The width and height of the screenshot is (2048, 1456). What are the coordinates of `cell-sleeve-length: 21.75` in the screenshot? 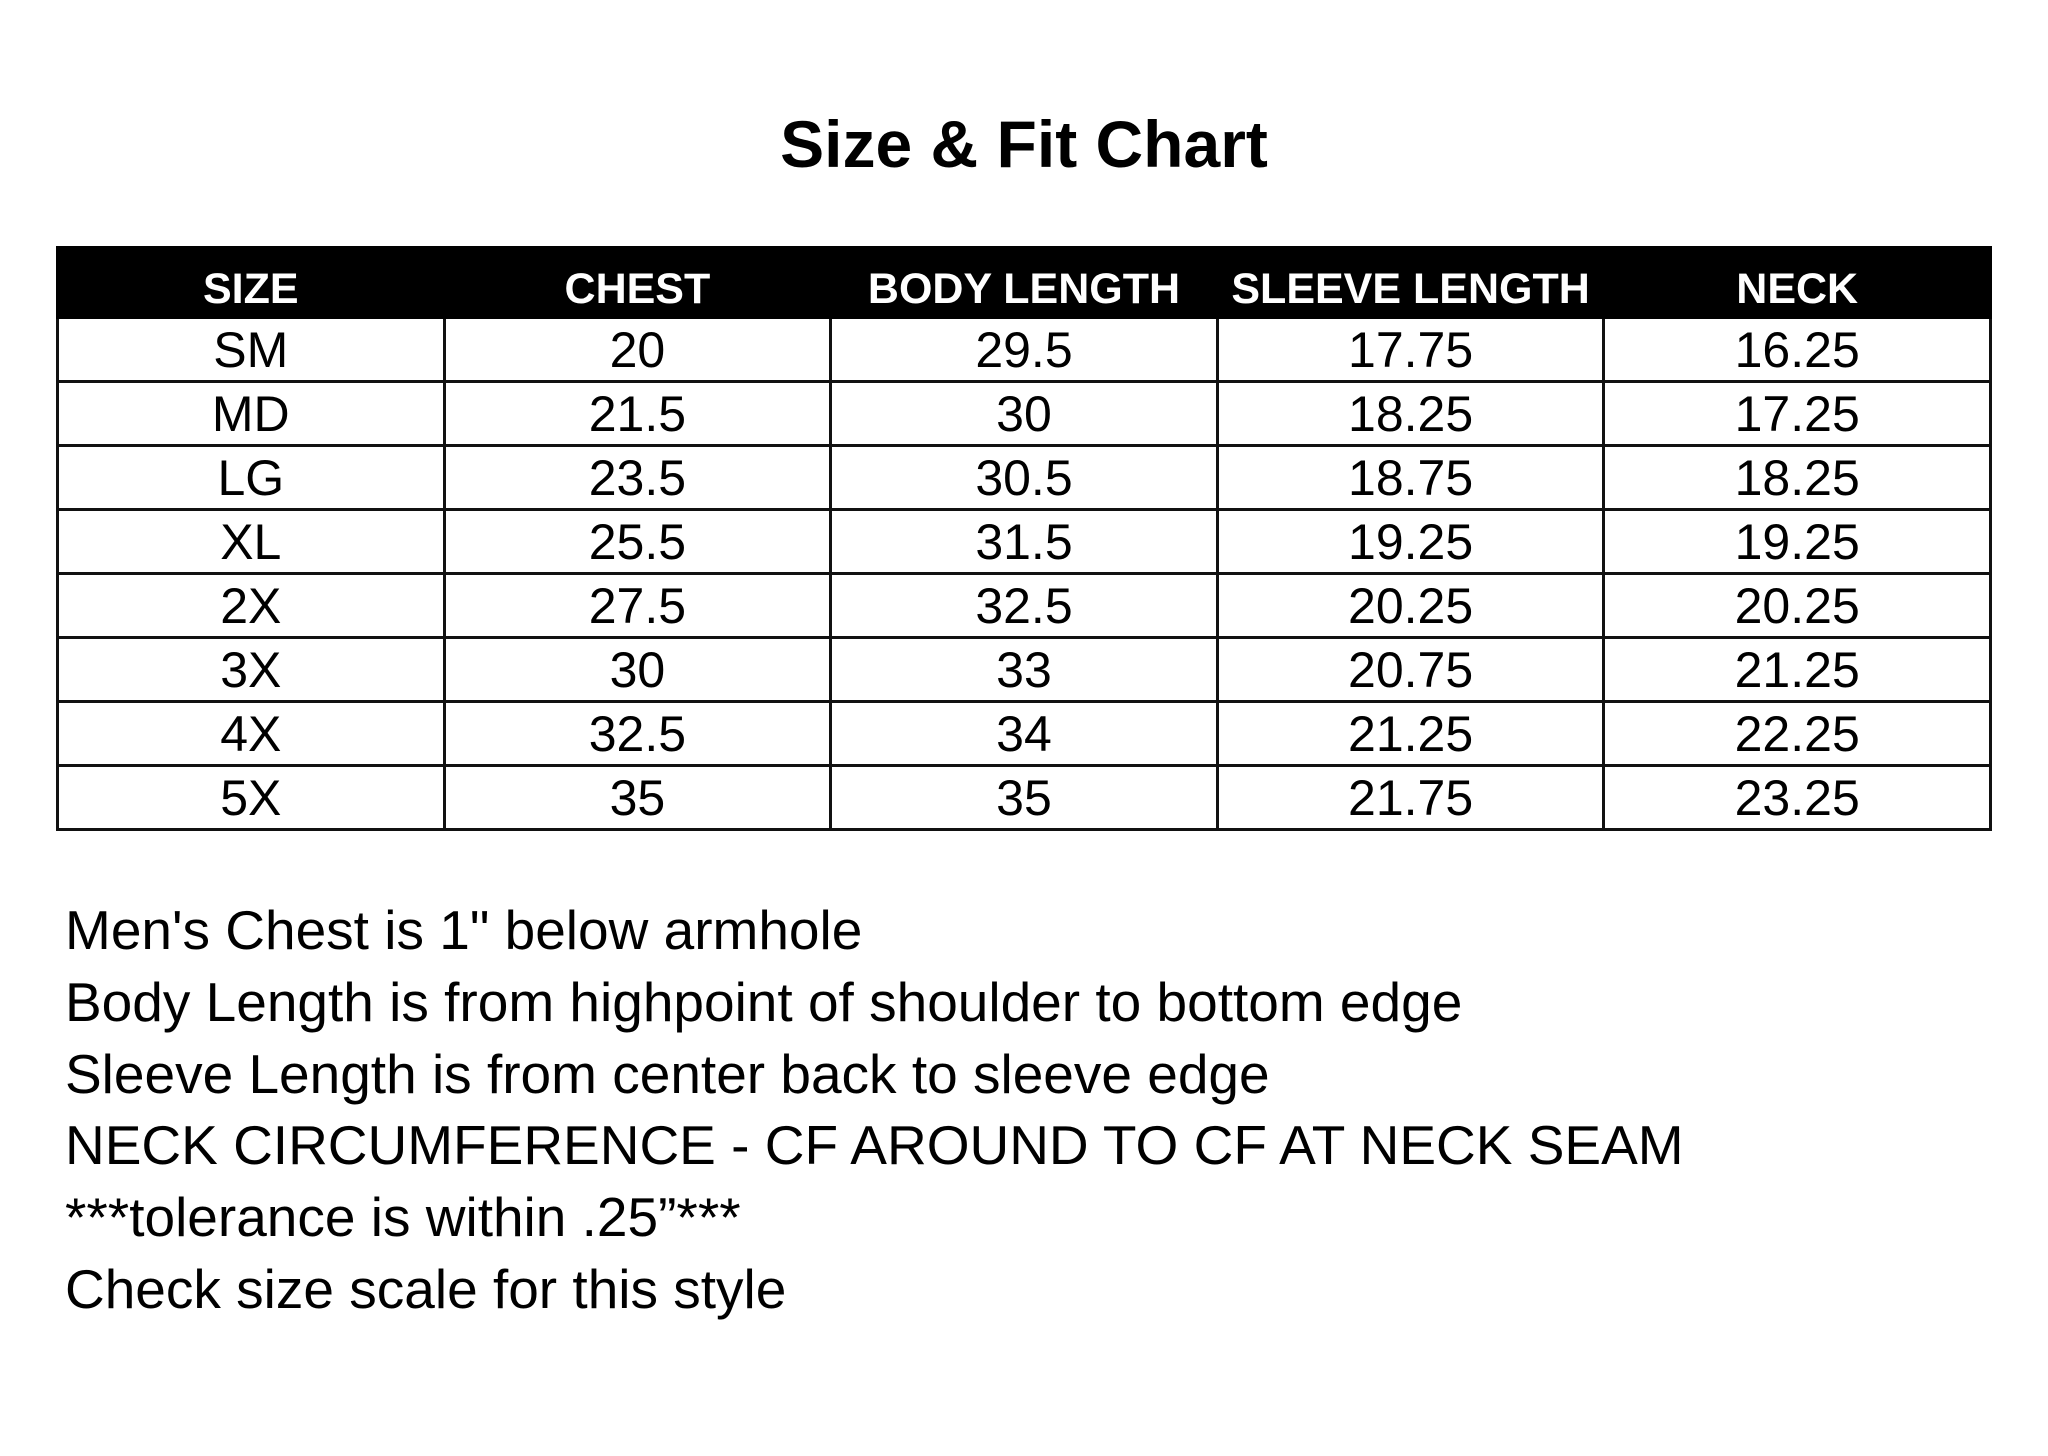 It's located at (1410, 797).